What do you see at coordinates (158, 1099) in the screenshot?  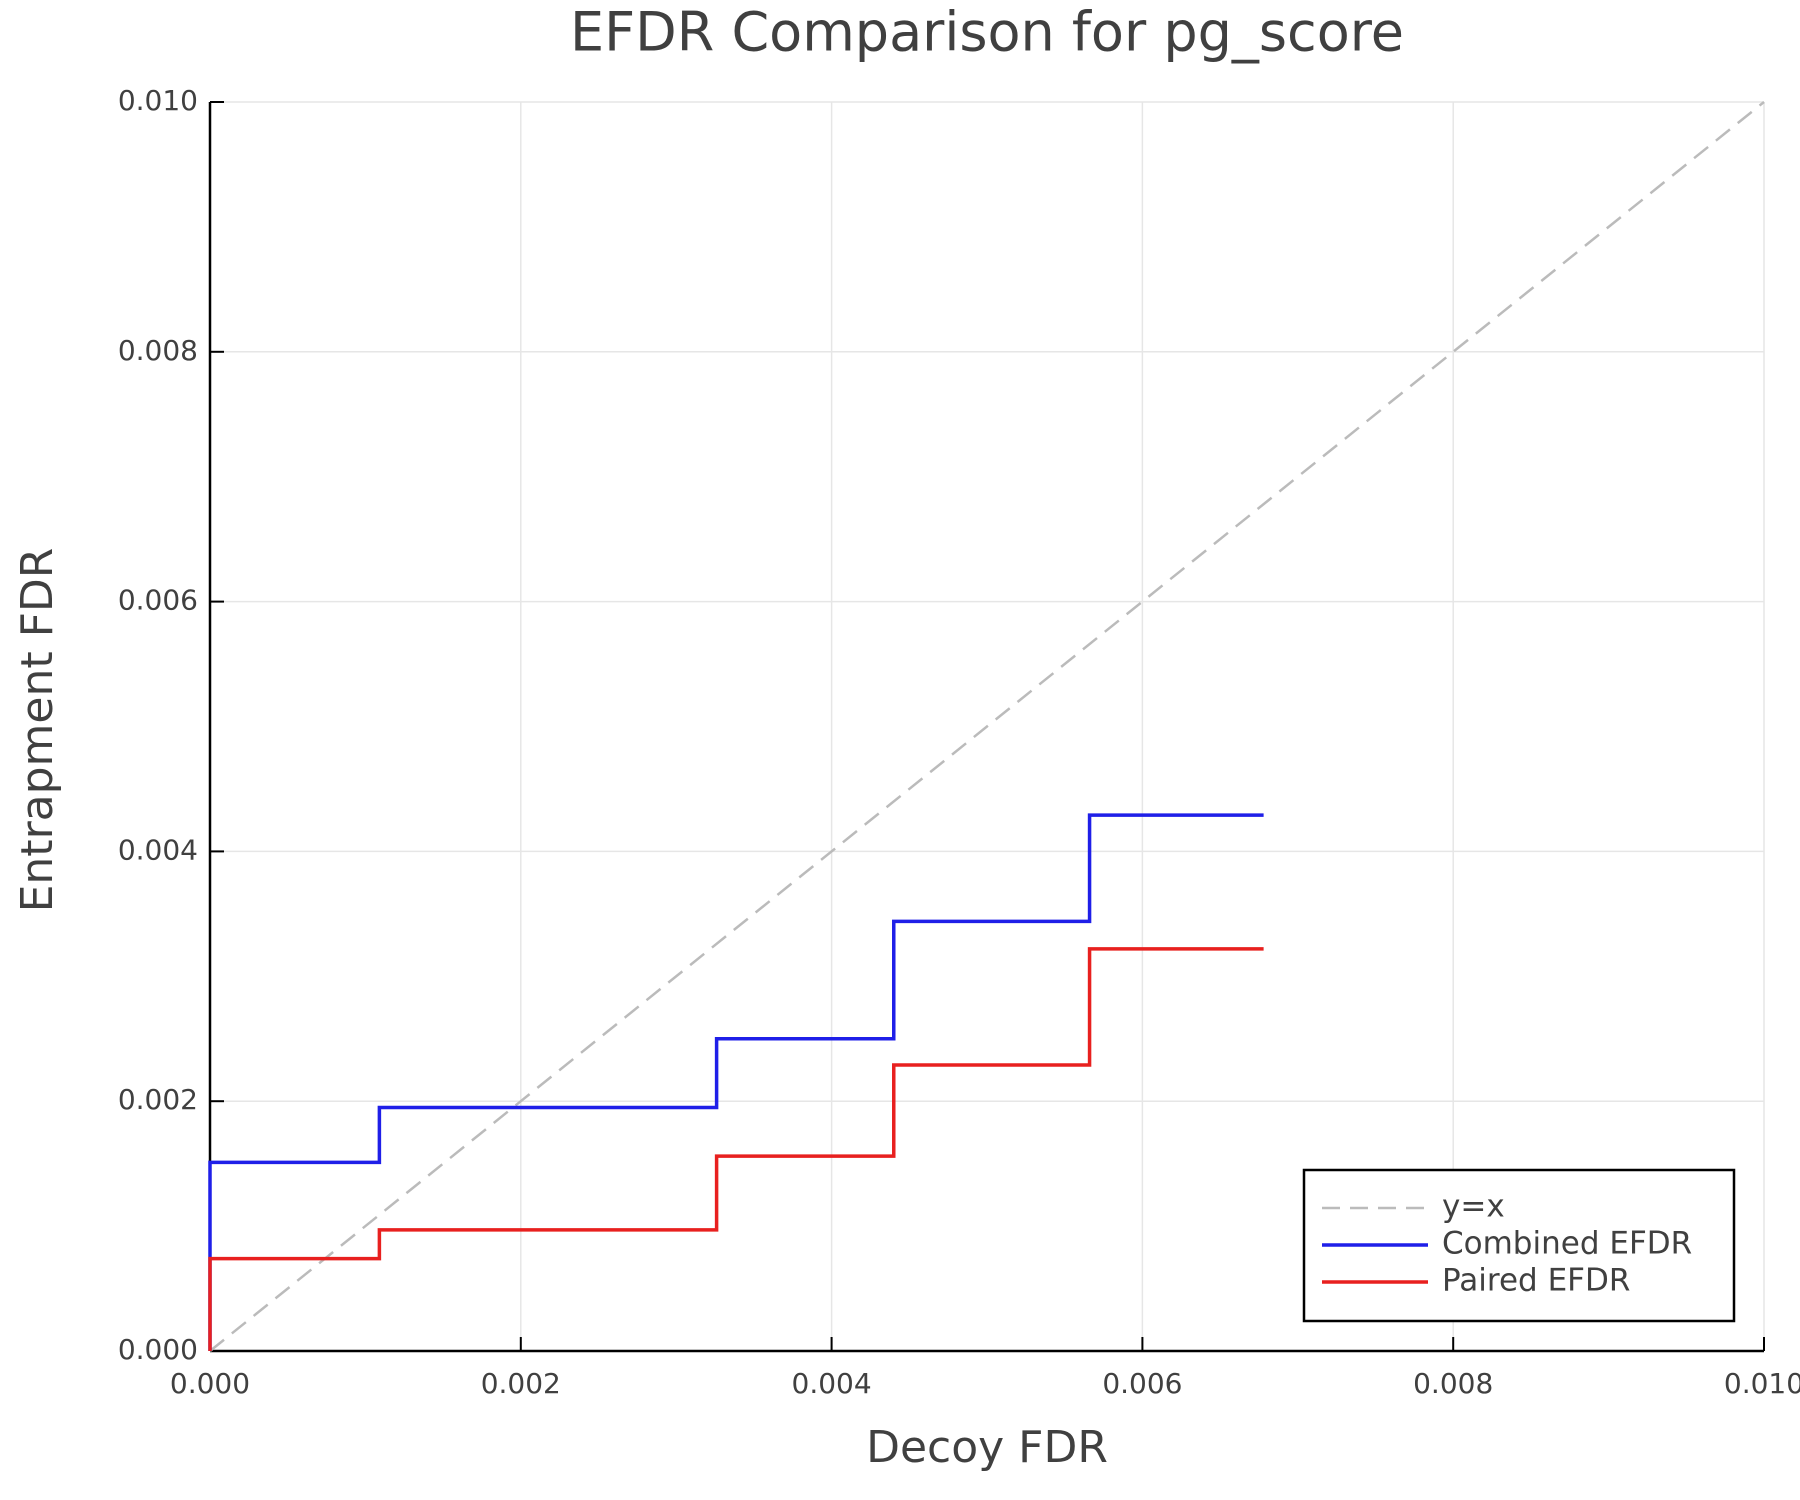 I see `y-tick-label: 0.002` at bounding box center [158, 1099].